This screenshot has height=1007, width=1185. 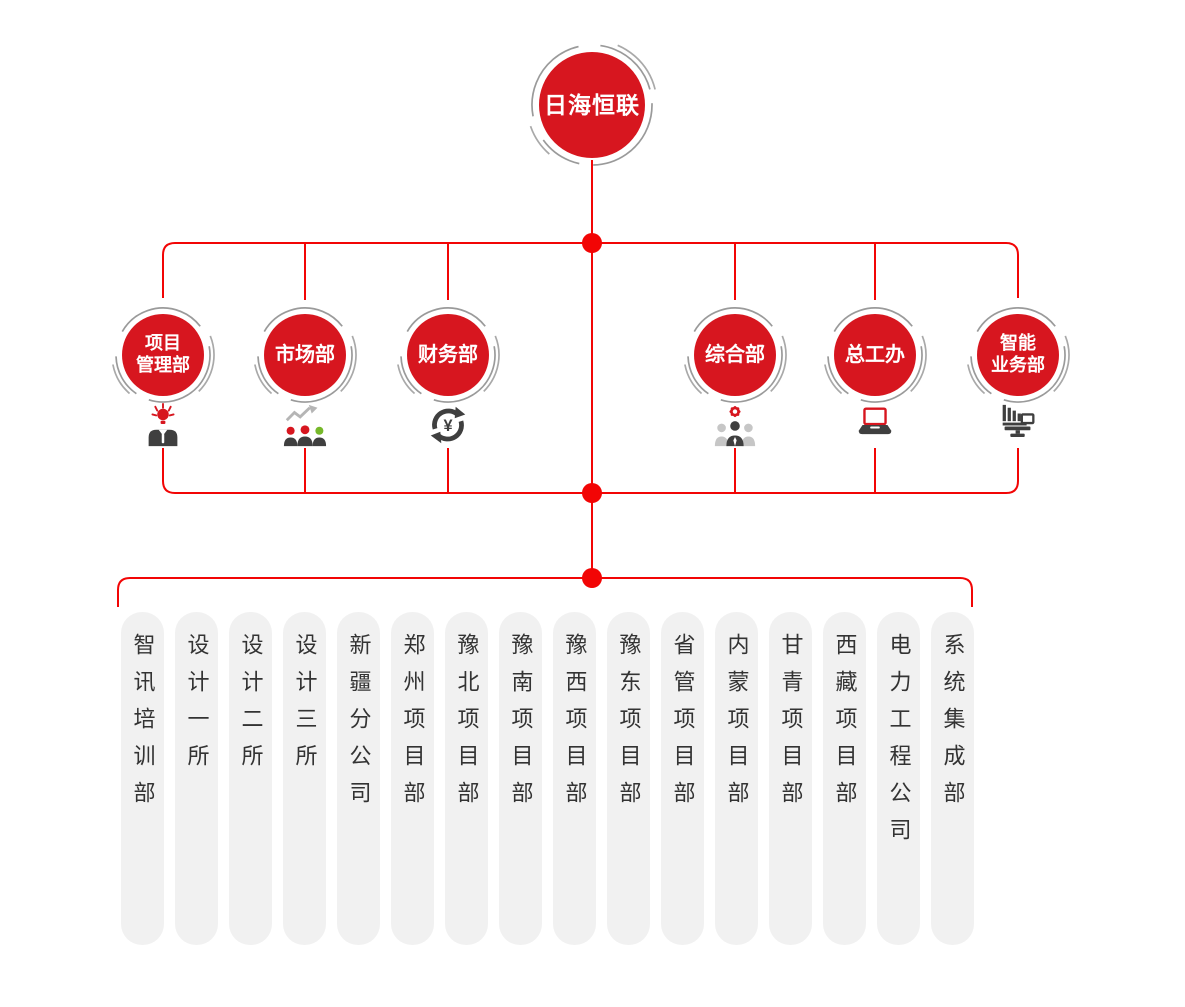 I want to click on department-column: 甘青项目部, so click(x=790, y=778).